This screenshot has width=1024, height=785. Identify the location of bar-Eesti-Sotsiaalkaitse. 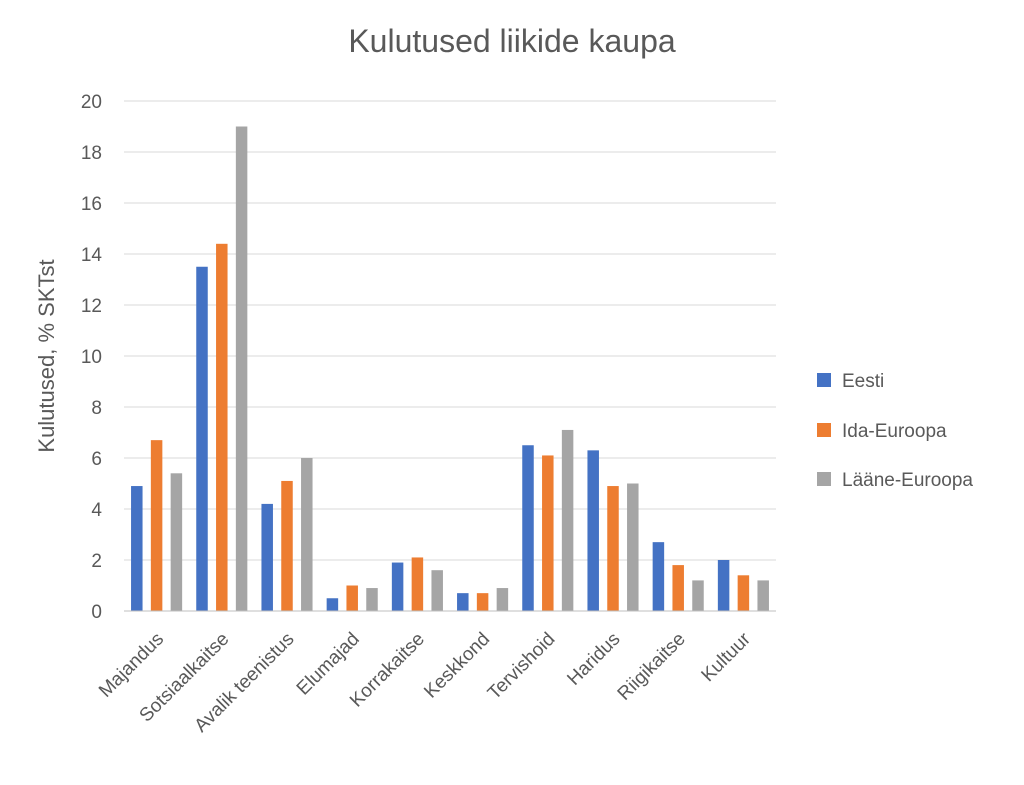
(202, 438).